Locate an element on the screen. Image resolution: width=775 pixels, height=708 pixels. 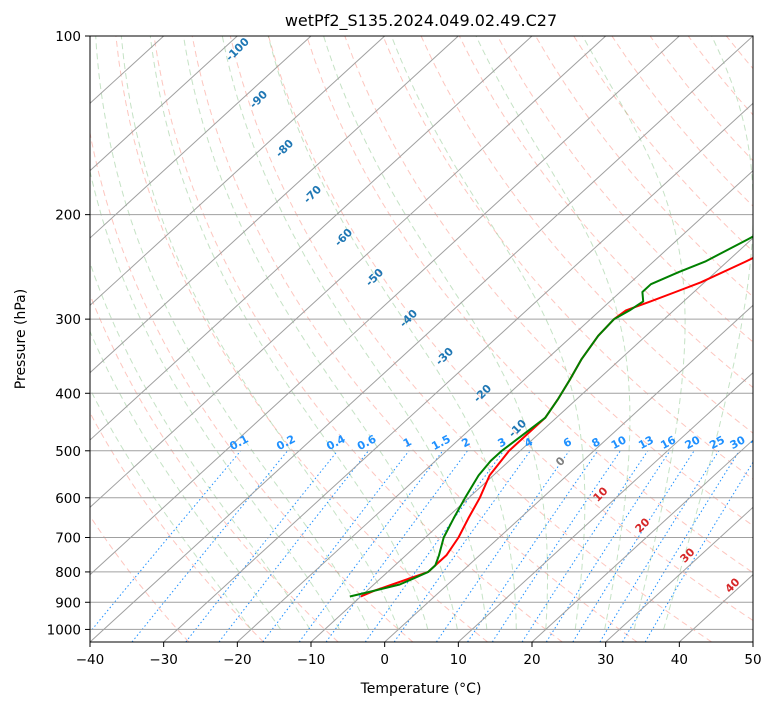
y-axis-label: Pressure (hPa) is located at coordinates (21, 339).